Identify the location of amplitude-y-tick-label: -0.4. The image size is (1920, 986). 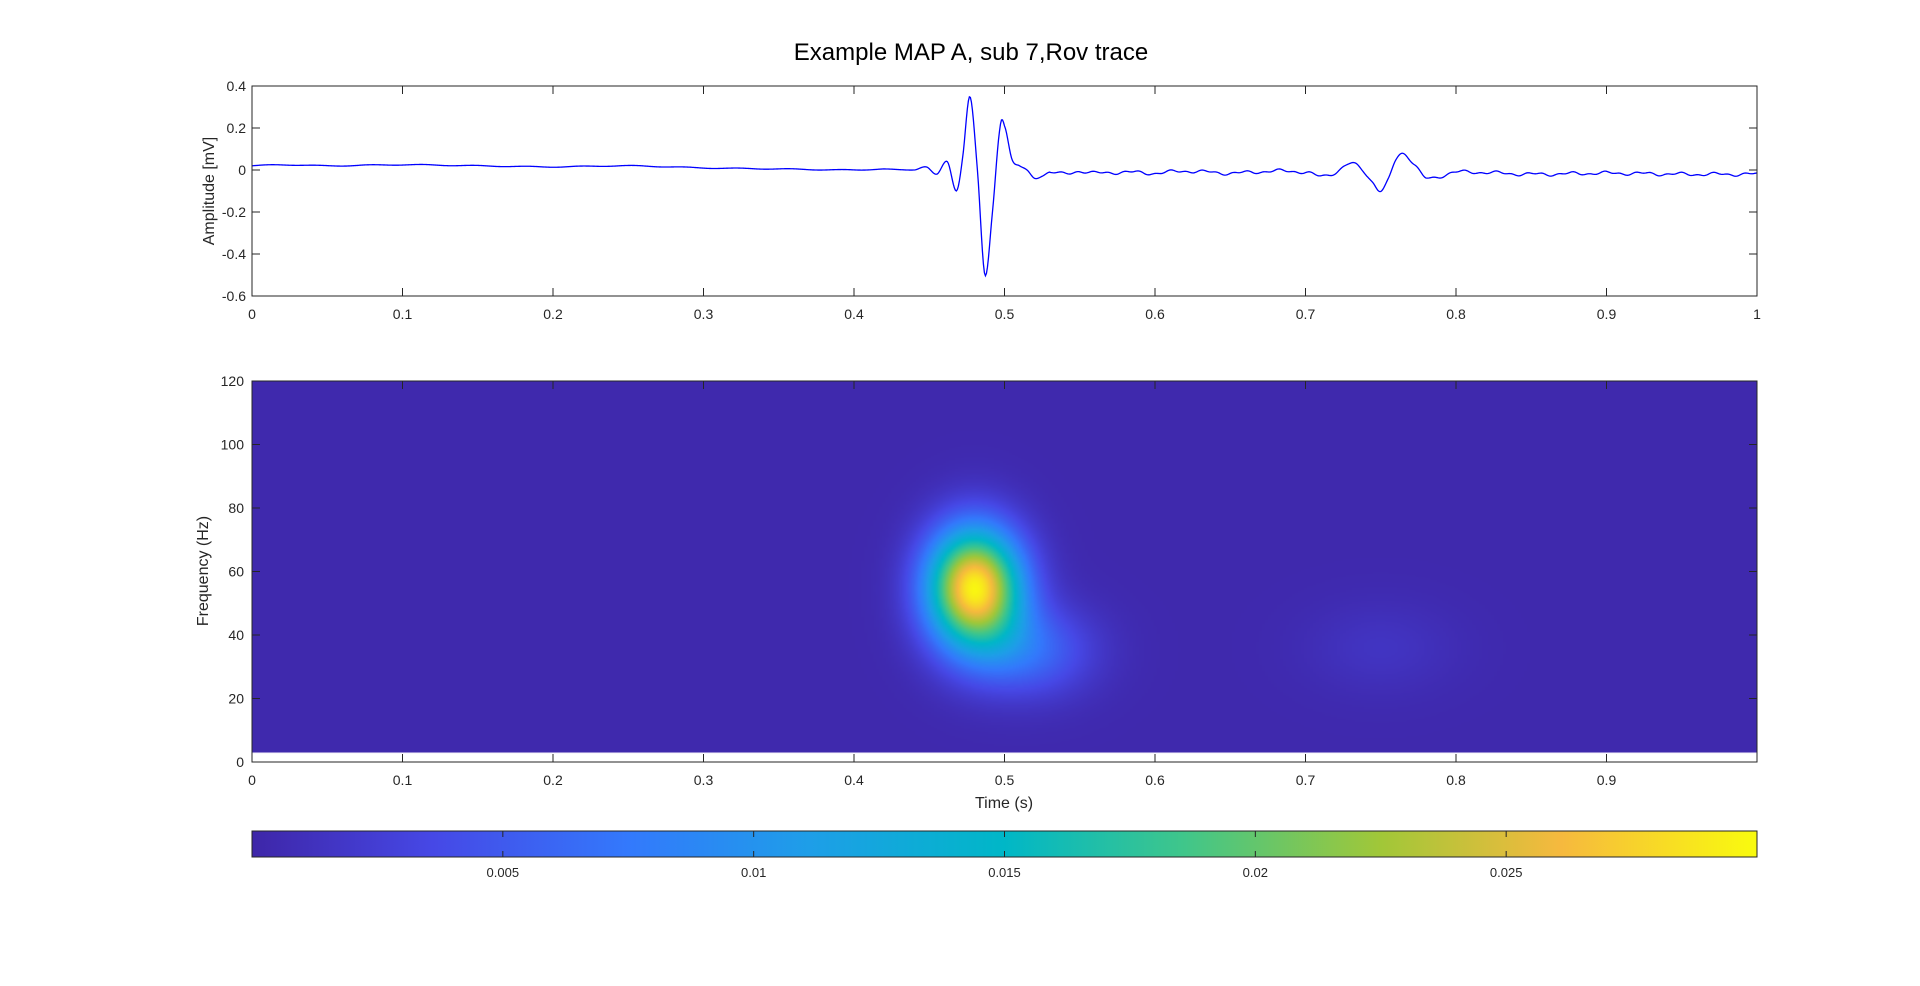
(234, 254).